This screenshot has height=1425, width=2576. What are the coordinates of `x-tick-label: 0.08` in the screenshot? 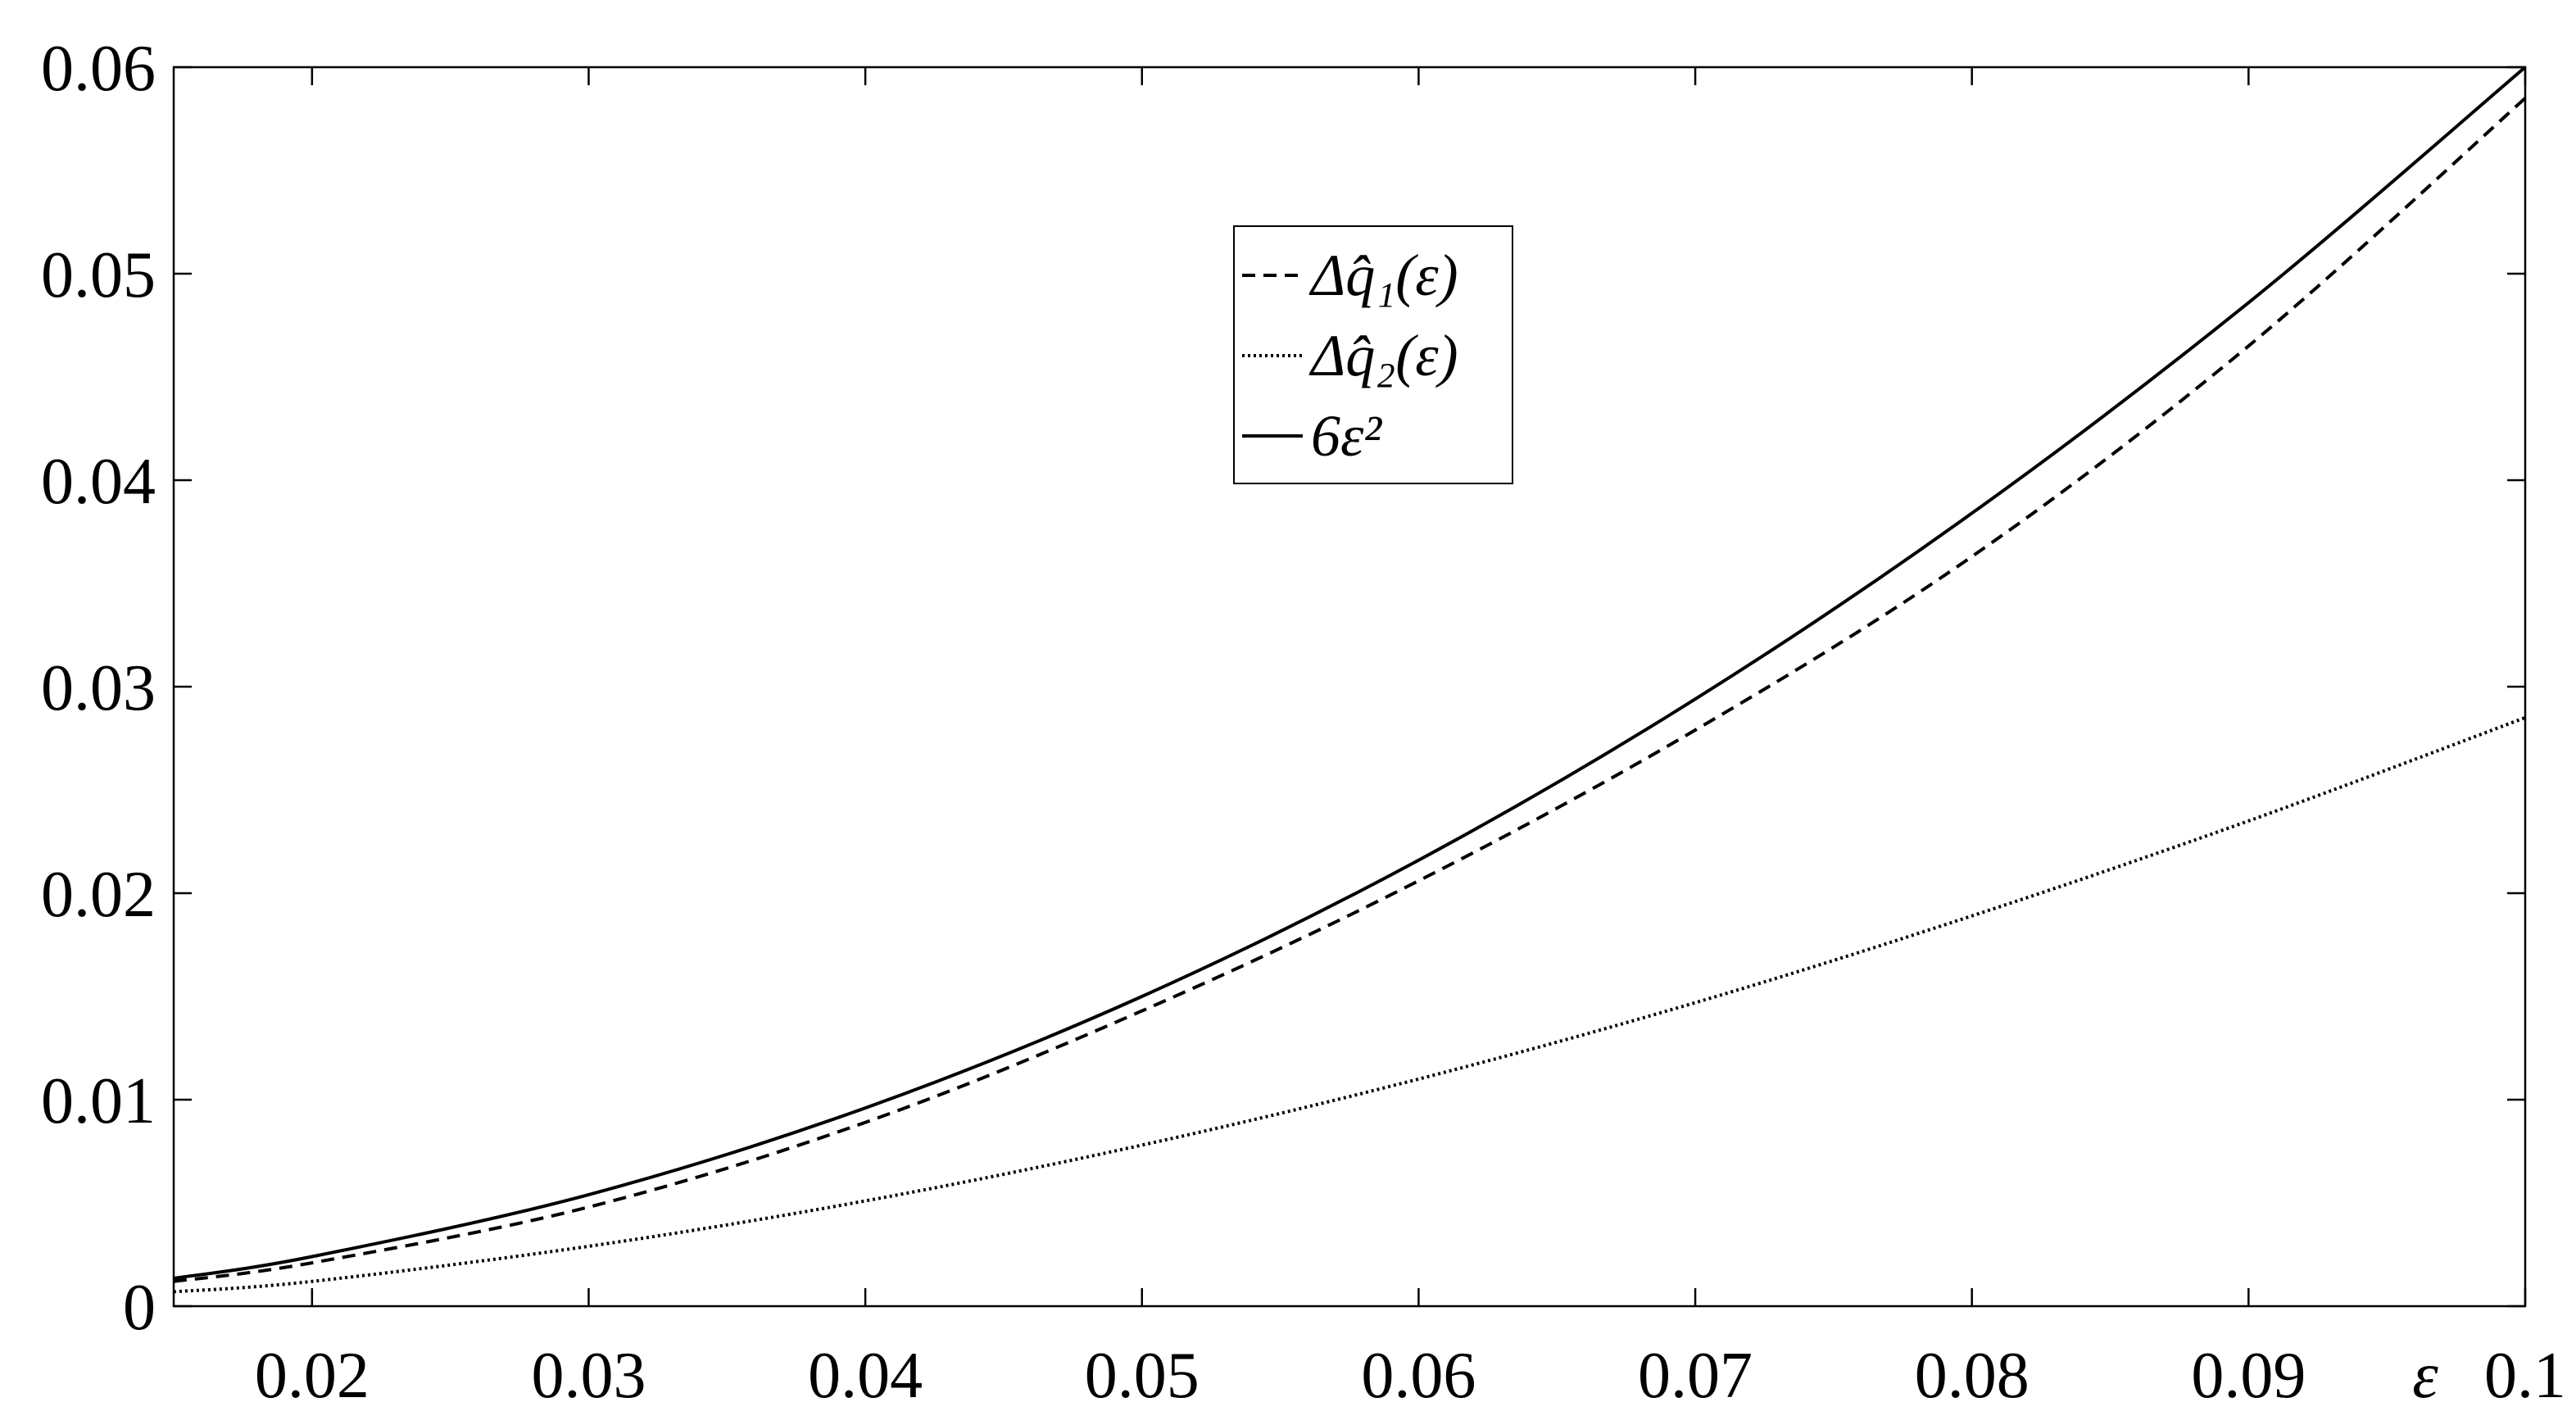 It's located at (1972, 1376).